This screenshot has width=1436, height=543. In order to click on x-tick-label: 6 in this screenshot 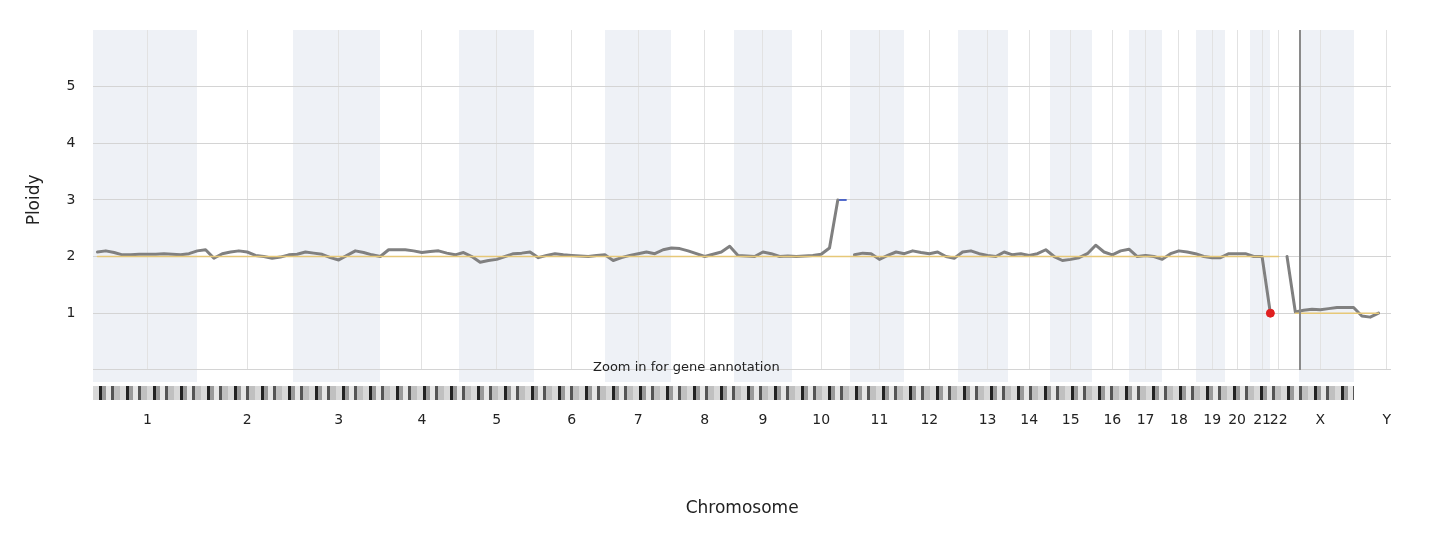, I will do `click(572, 418)`.